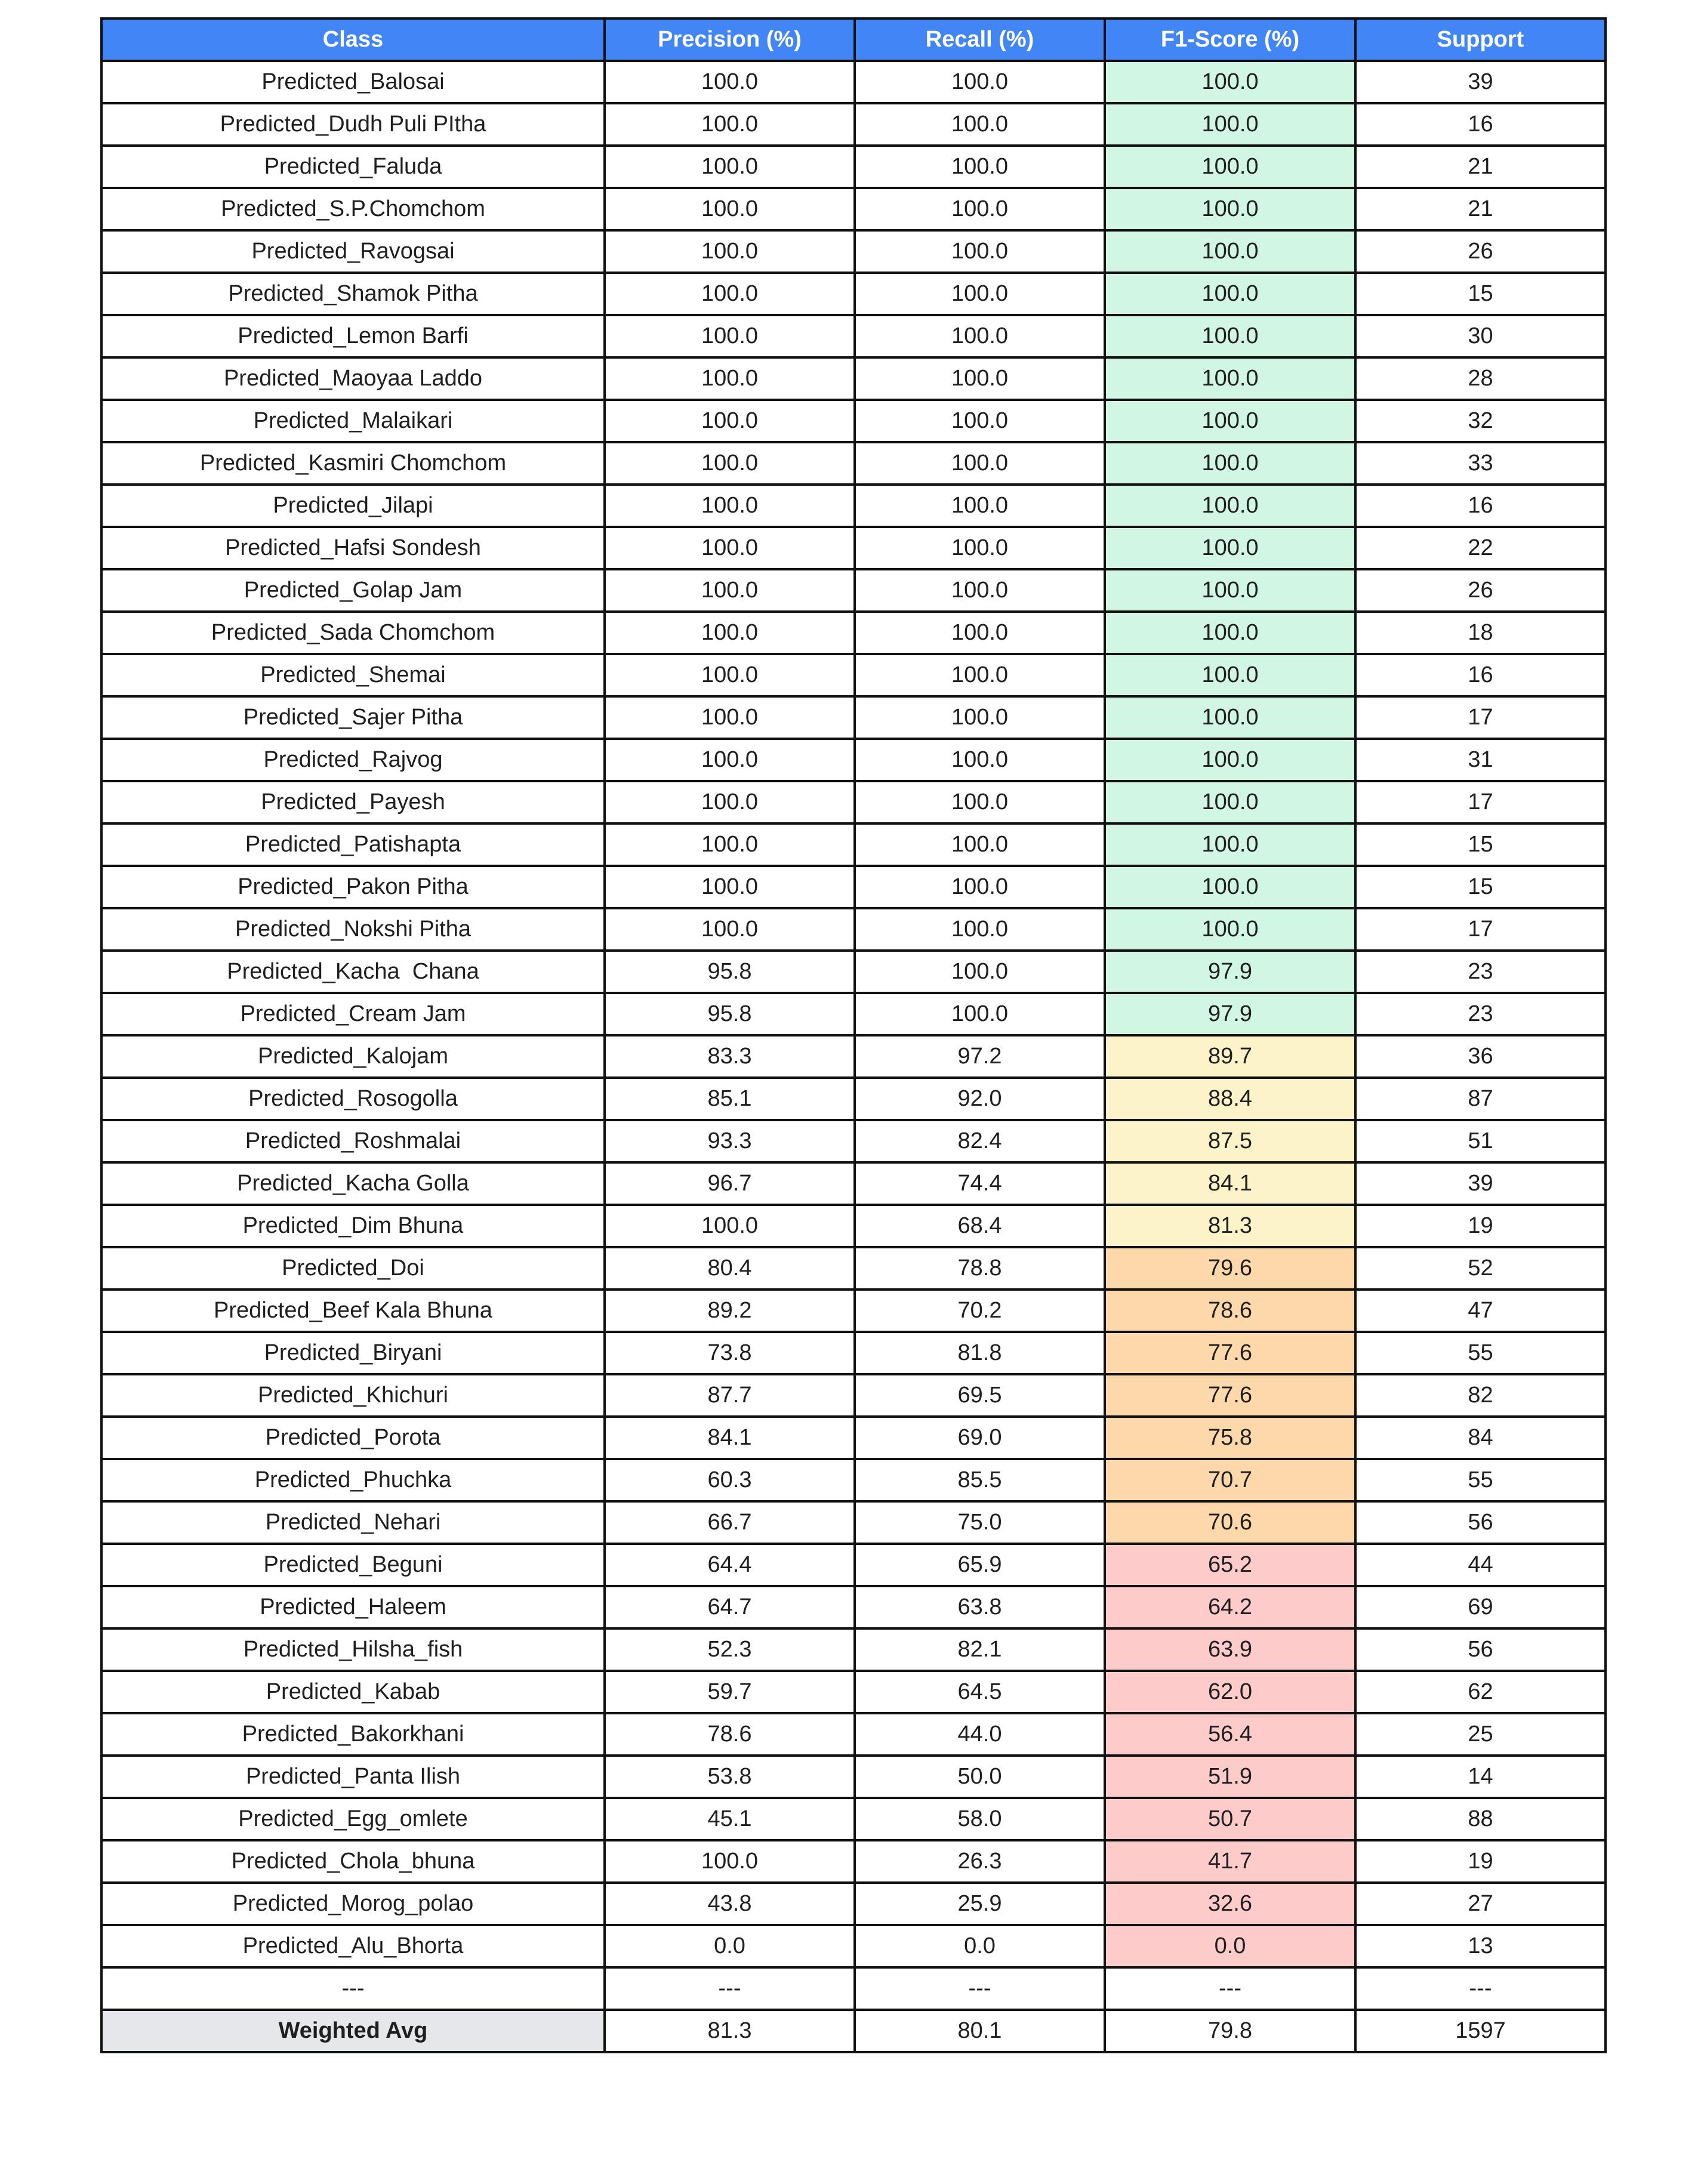 The image size is (1701, 2184). I want to click on class-cell: Predicted_Pakon Pitha, so click(353, 887).